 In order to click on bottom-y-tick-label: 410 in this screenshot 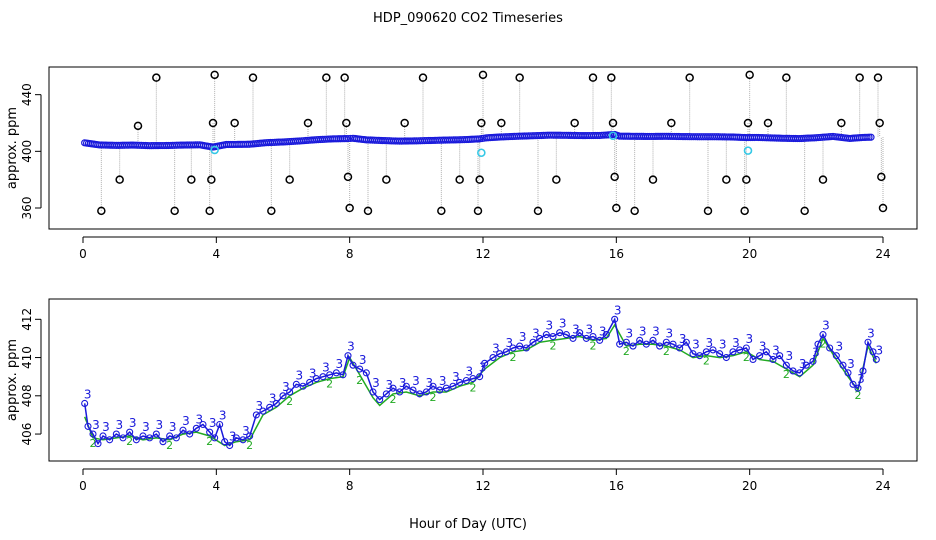, I will do `click(27, 357)`.